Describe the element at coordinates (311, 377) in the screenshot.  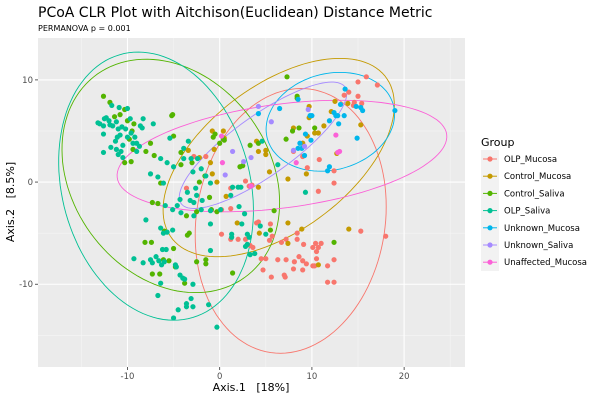
I see `x-tick-label: 10` at that location.